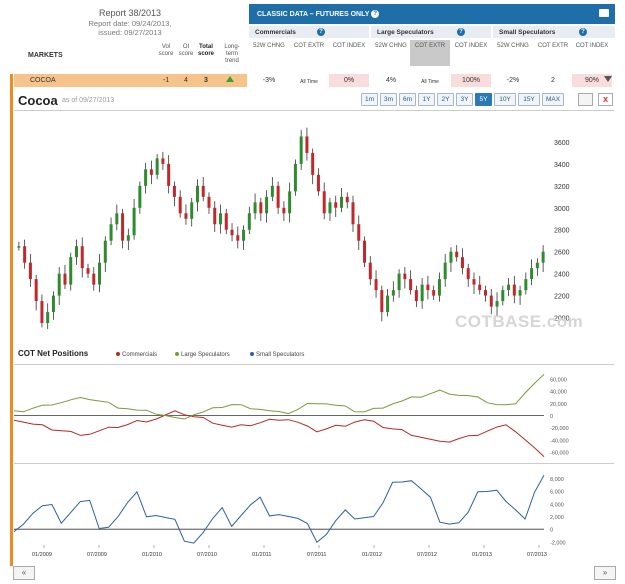 The width and height of the screenshot is (625, 584). Describe the element at coordinates (206, 80) in the screenshot. I see `total-score: 3` at that location.